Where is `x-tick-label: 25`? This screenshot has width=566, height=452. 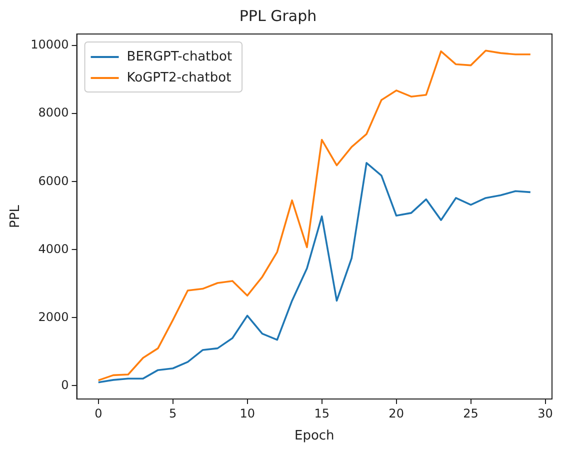 x-tick-label: 25 is located at coordinates (470, 413).